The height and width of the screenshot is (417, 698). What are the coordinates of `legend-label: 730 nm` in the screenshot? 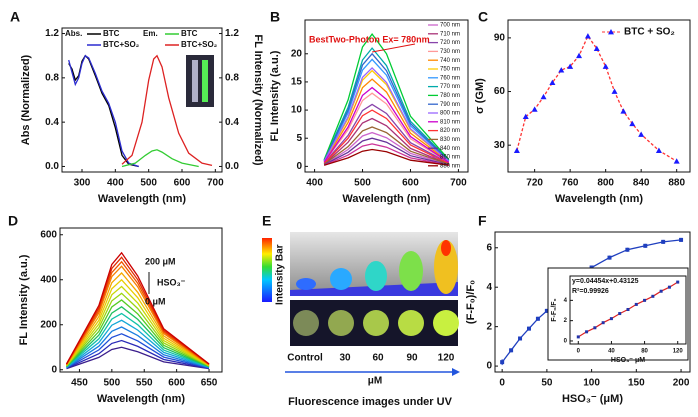 It's located at (450, 52).